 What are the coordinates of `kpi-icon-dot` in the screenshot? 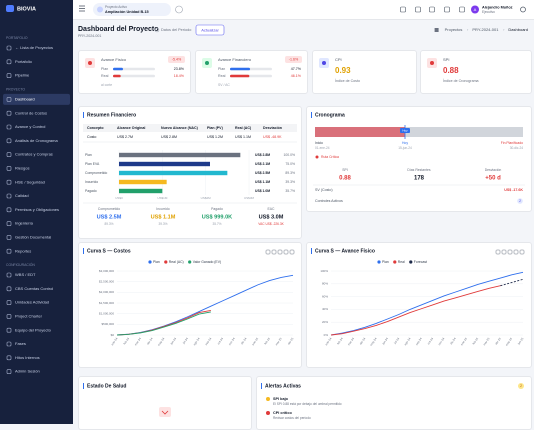 It's located at (432, 63).